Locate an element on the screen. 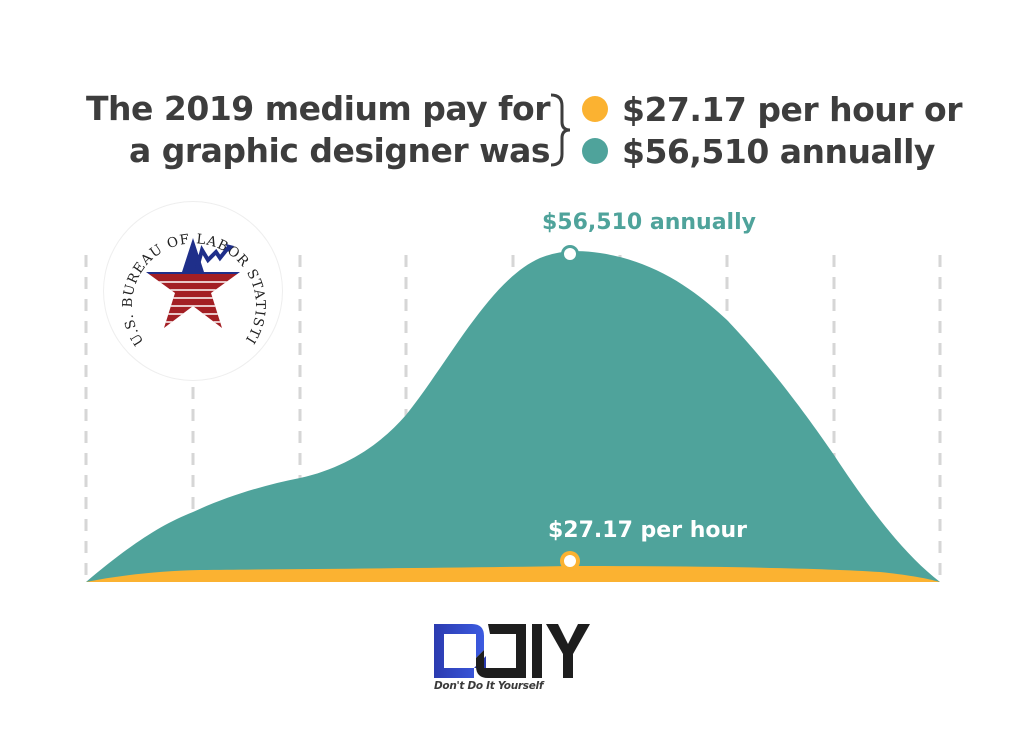 The image size is (1024, 742). bls-seal: U.S. BUREAU OF LABOR STATISTICS is located at coordinates (190, 285).